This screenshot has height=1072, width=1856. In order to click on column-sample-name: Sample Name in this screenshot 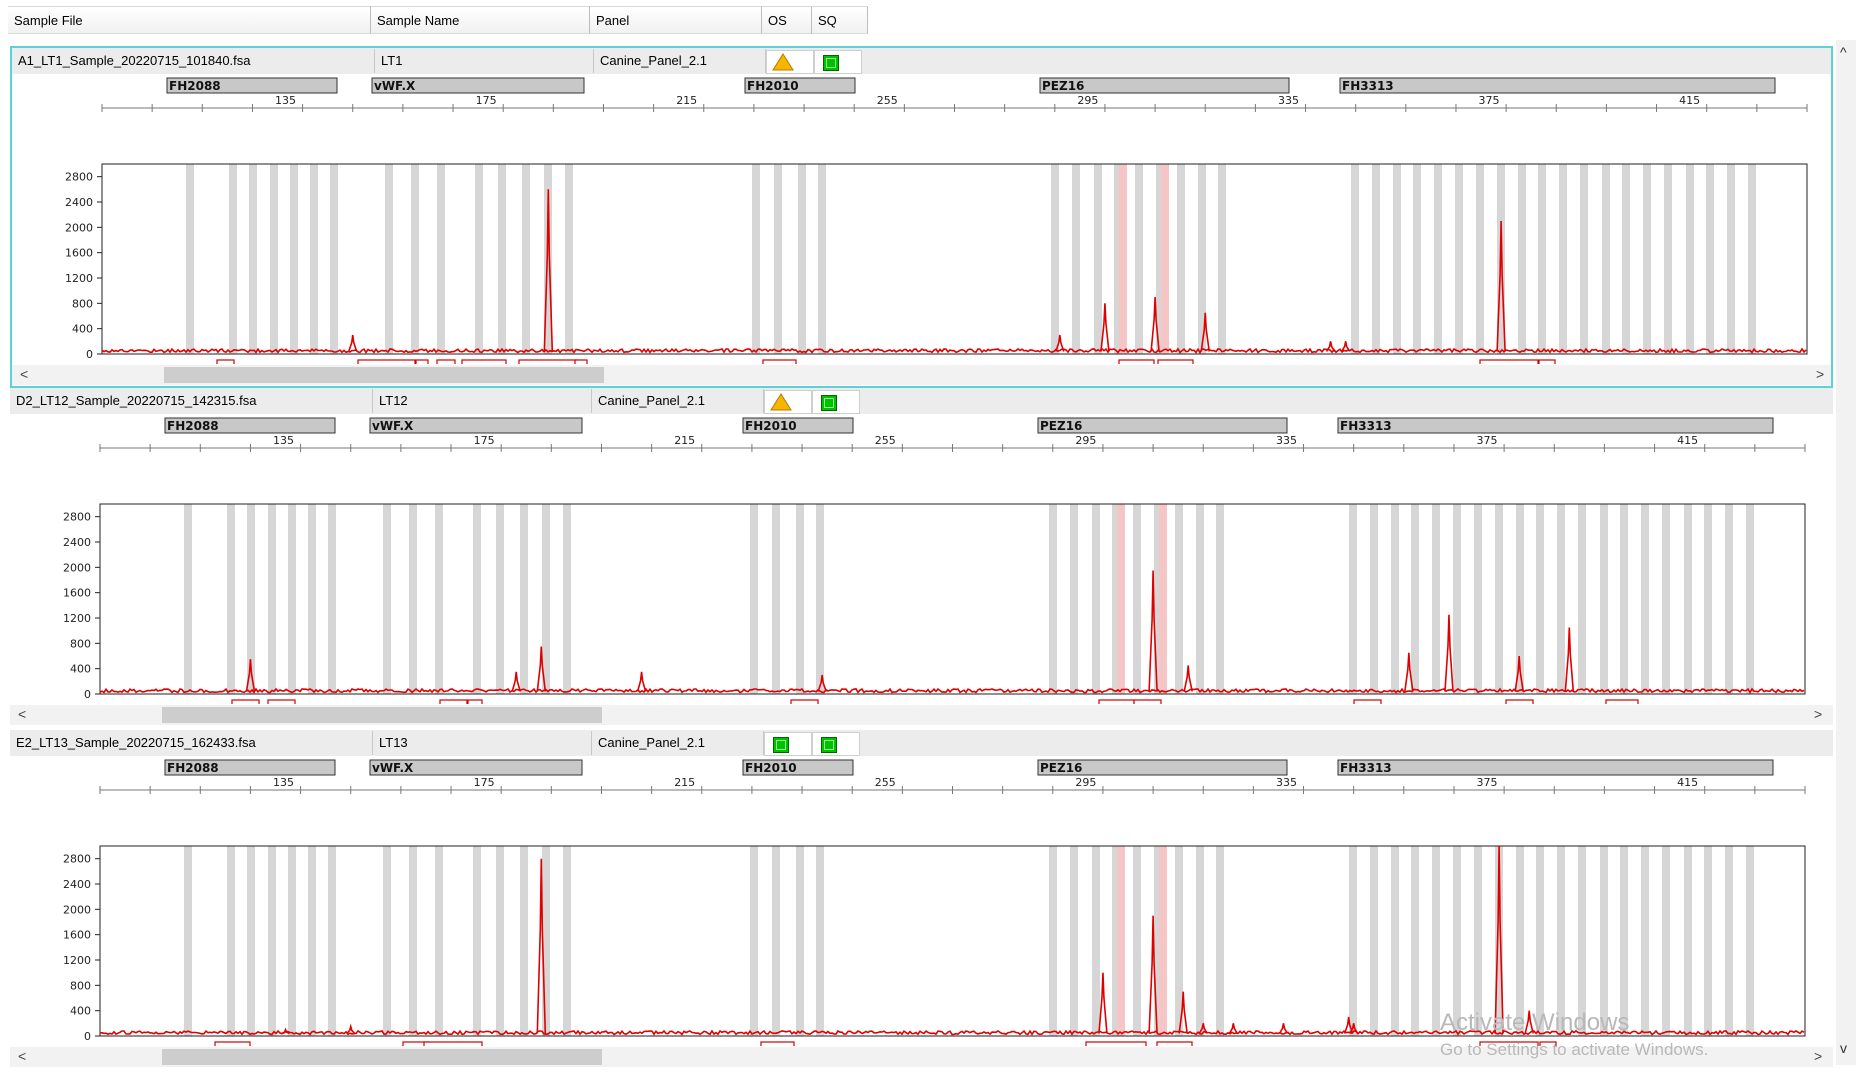, I will do `click(480, 20)`.